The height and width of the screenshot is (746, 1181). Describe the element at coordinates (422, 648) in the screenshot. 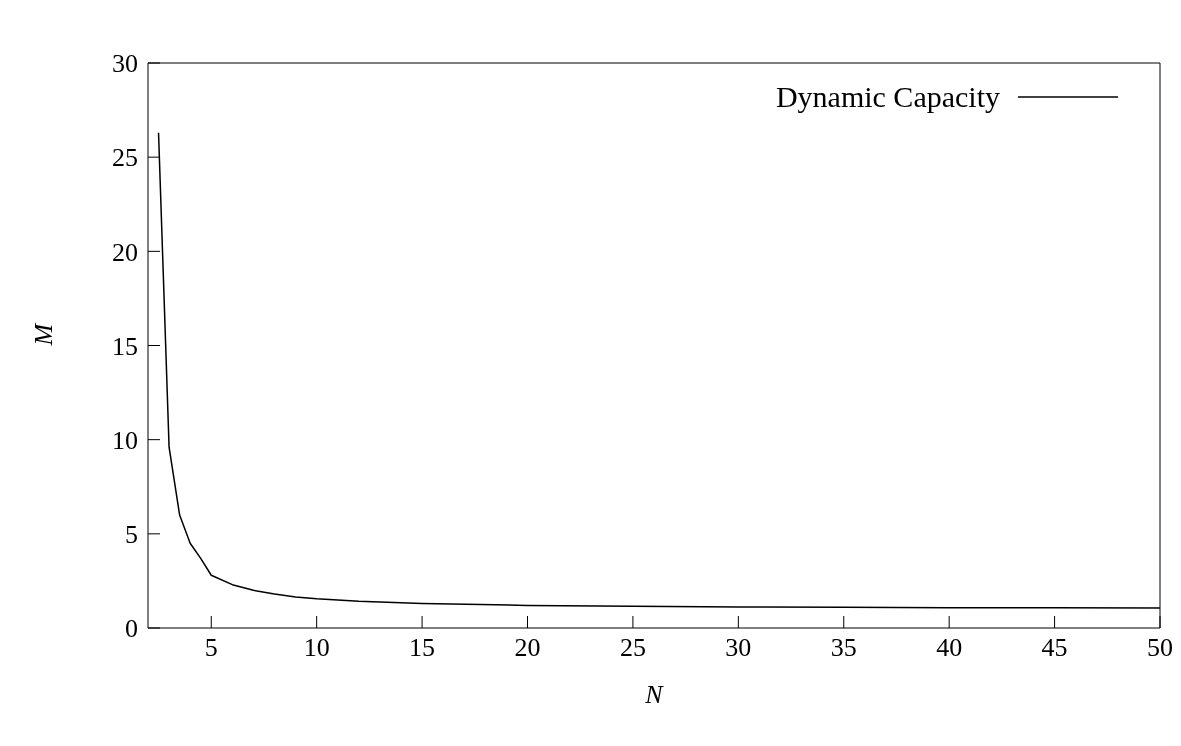

I see `x-tick-label: 15` at that location.